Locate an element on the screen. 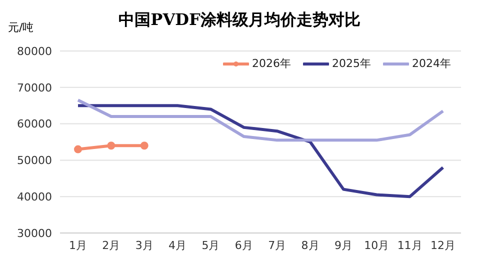  legend-label: 2024年 is located at coordinates (431, 63).